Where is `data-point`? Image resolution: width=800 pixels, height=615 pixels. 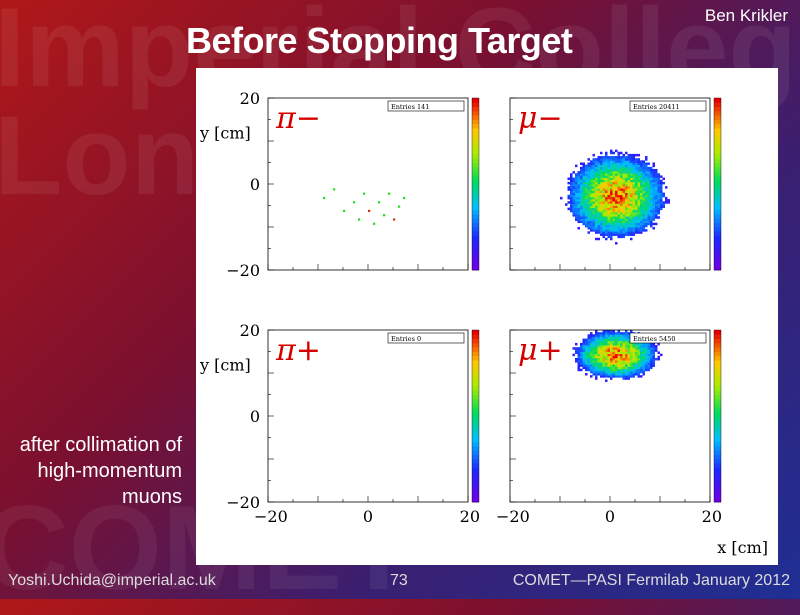 data-point is located at coordinates (379, 202).